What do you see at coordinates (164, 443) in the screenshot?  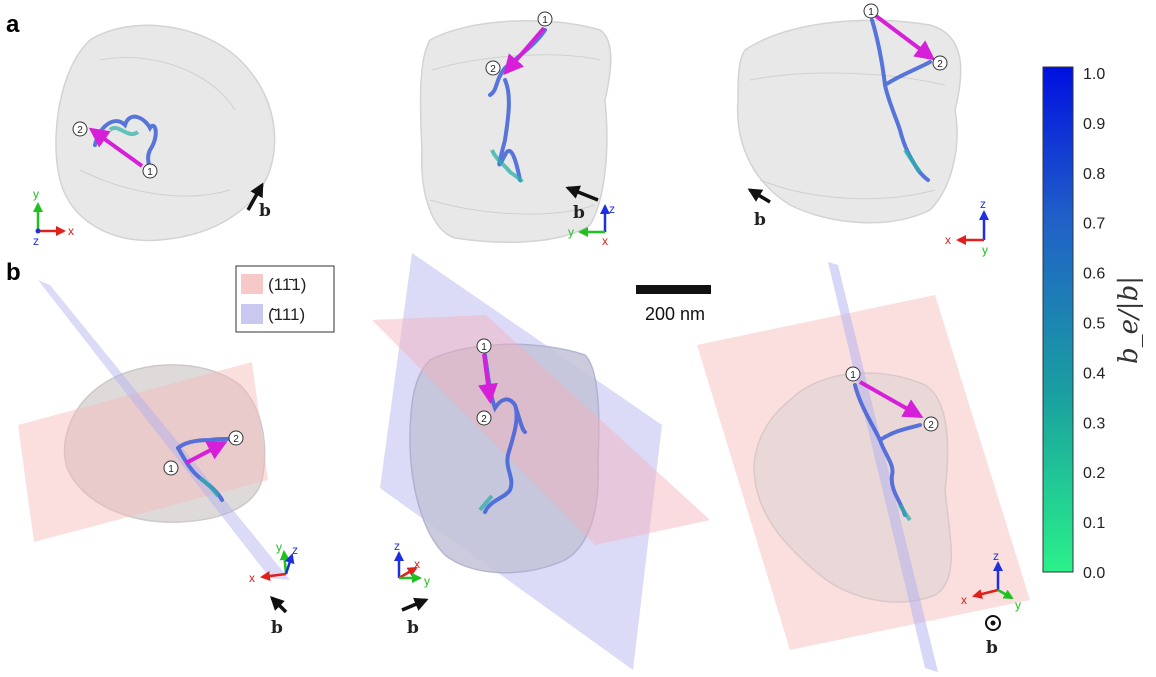 I see `grain-b1` at bounding box center [164, 443].